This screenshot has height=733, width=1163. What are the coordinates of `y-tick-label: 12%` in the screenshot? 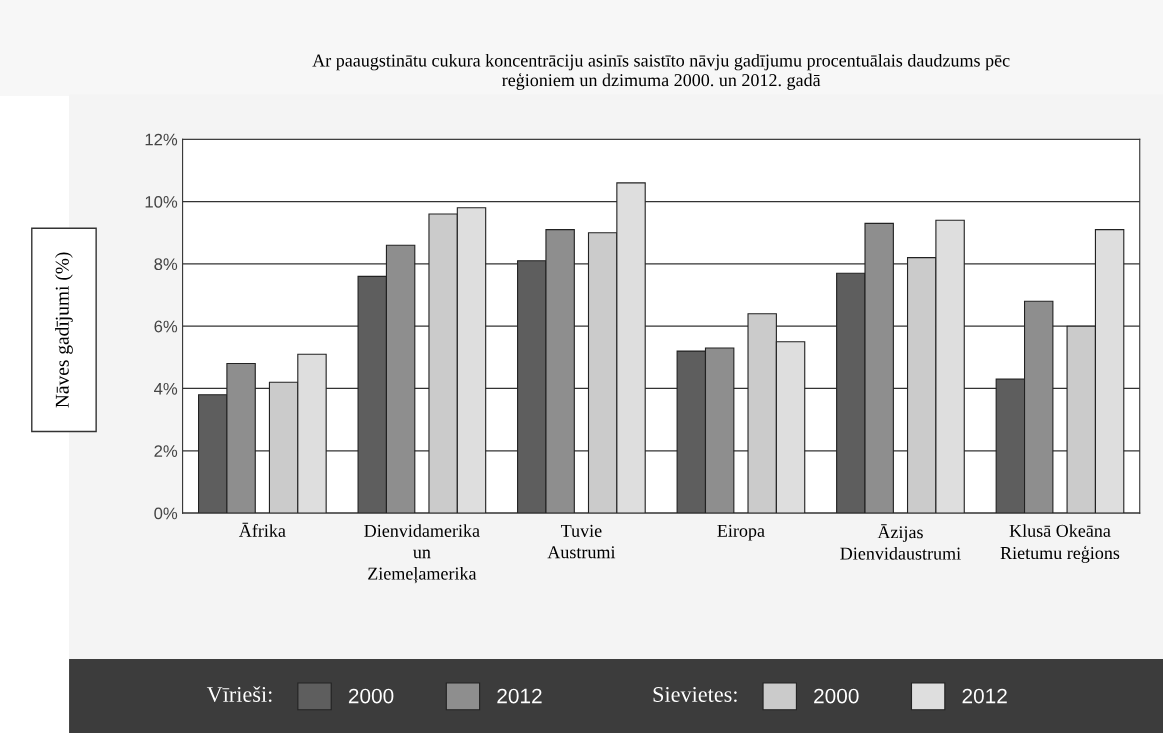 It's located at (161, 139).